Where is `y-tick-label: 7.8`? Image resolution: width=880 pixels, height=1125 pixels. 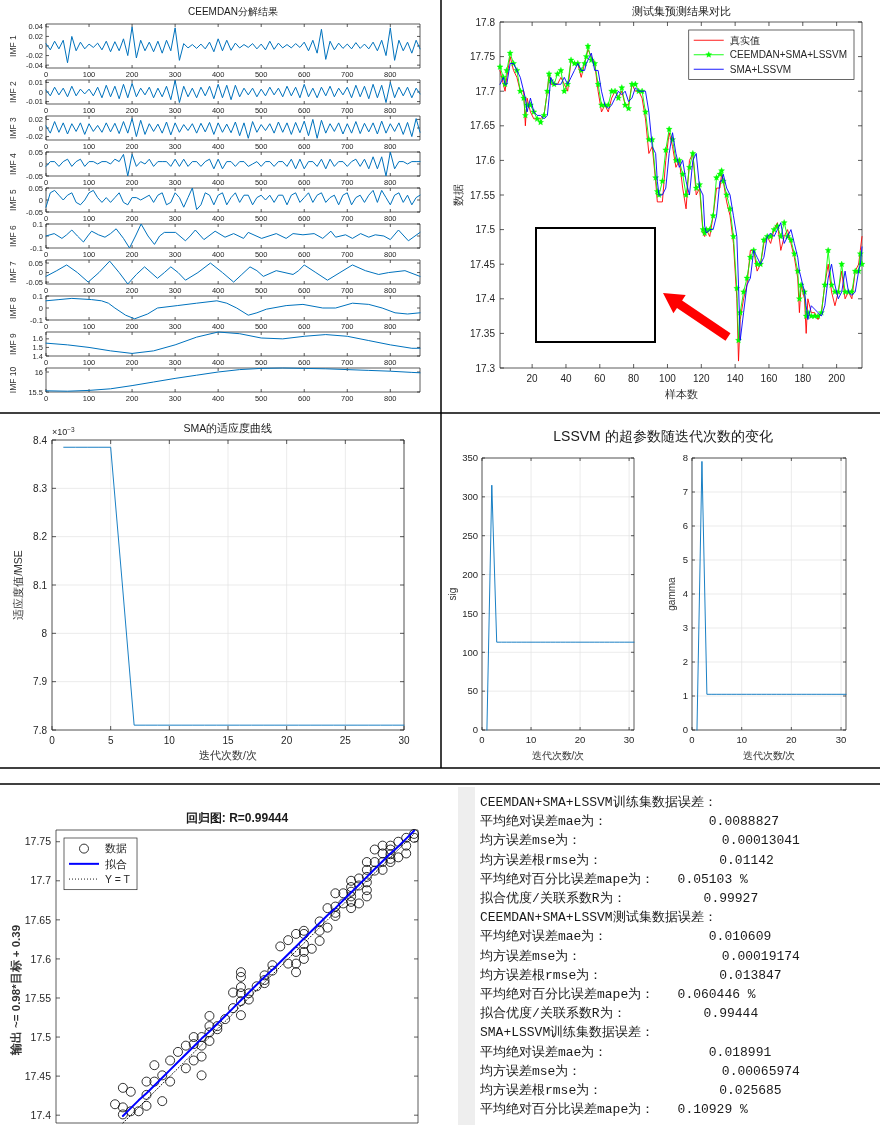
y-tick-label: 7.8 is located at coordinates (40, 730).